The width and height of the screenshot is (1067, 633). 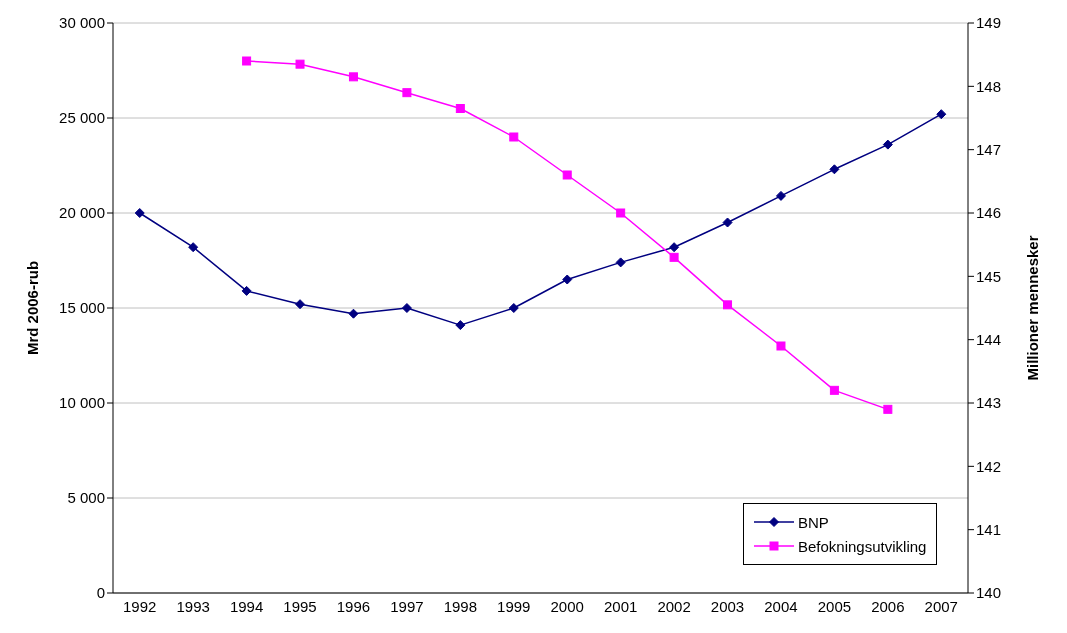 I want to click on y2-tick-label: 143, so click(x=989, y=403).